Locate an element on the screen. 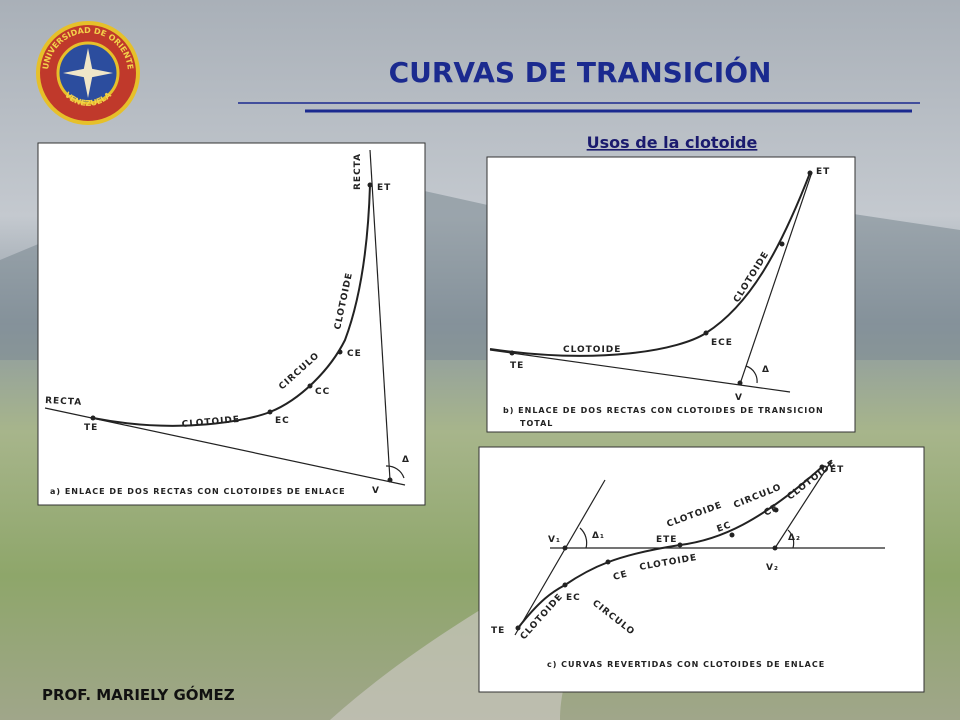 This screenshot has width=960, height=720. curve is located at coordinates (670, 547).